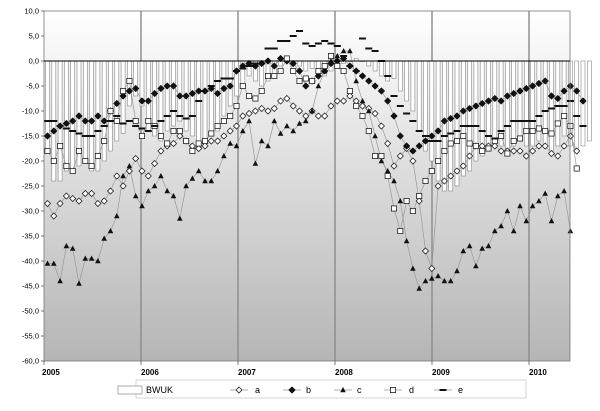 This screenshot has width=600, height=411. What do you see at coordinates (359, 390) in the screenshot?
I see `legend-label: c` at bounding box center [359, 390].